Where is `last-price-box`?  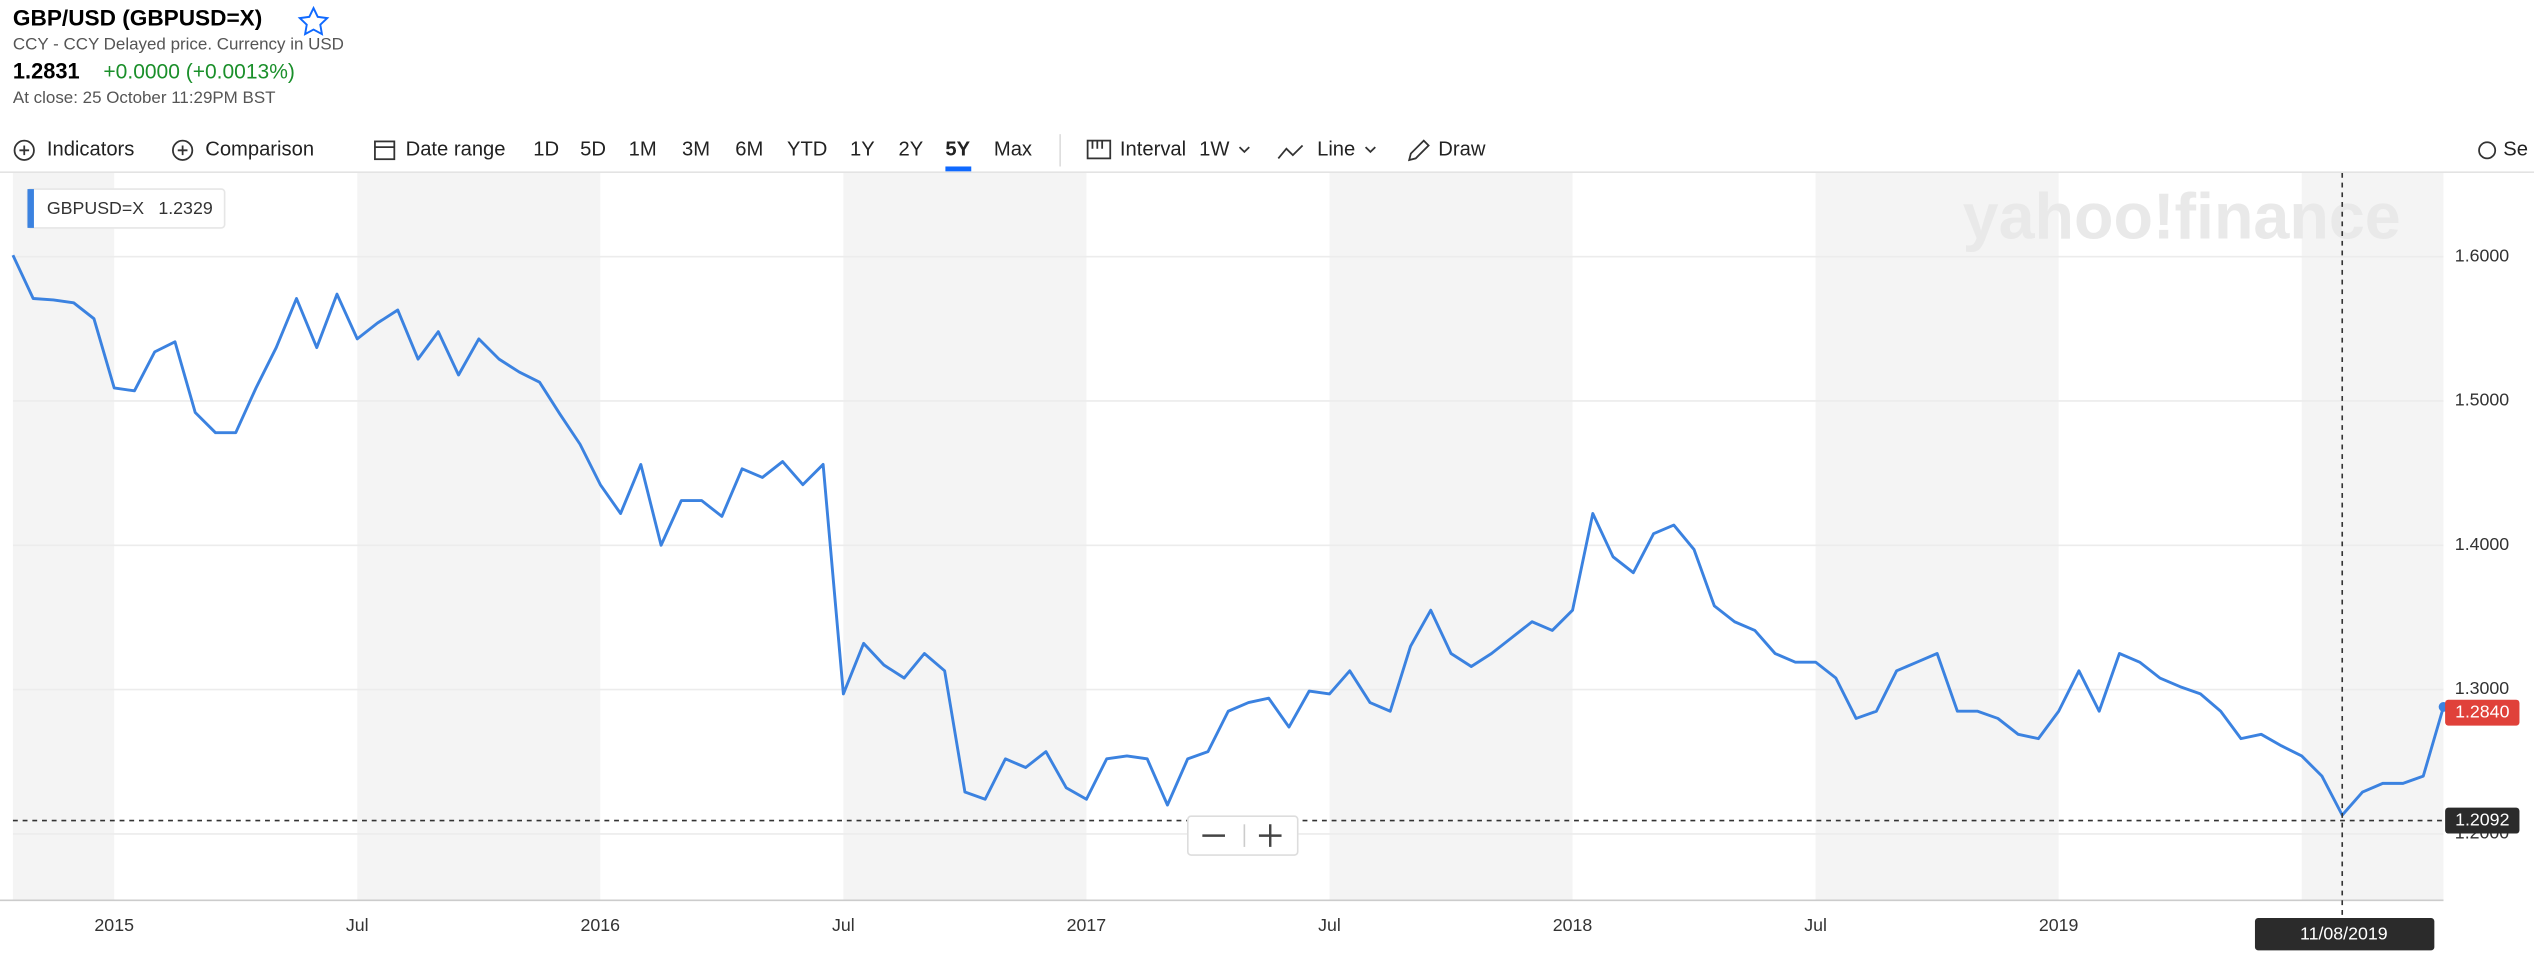 last-price-box is located at coordinates (2482, 712).